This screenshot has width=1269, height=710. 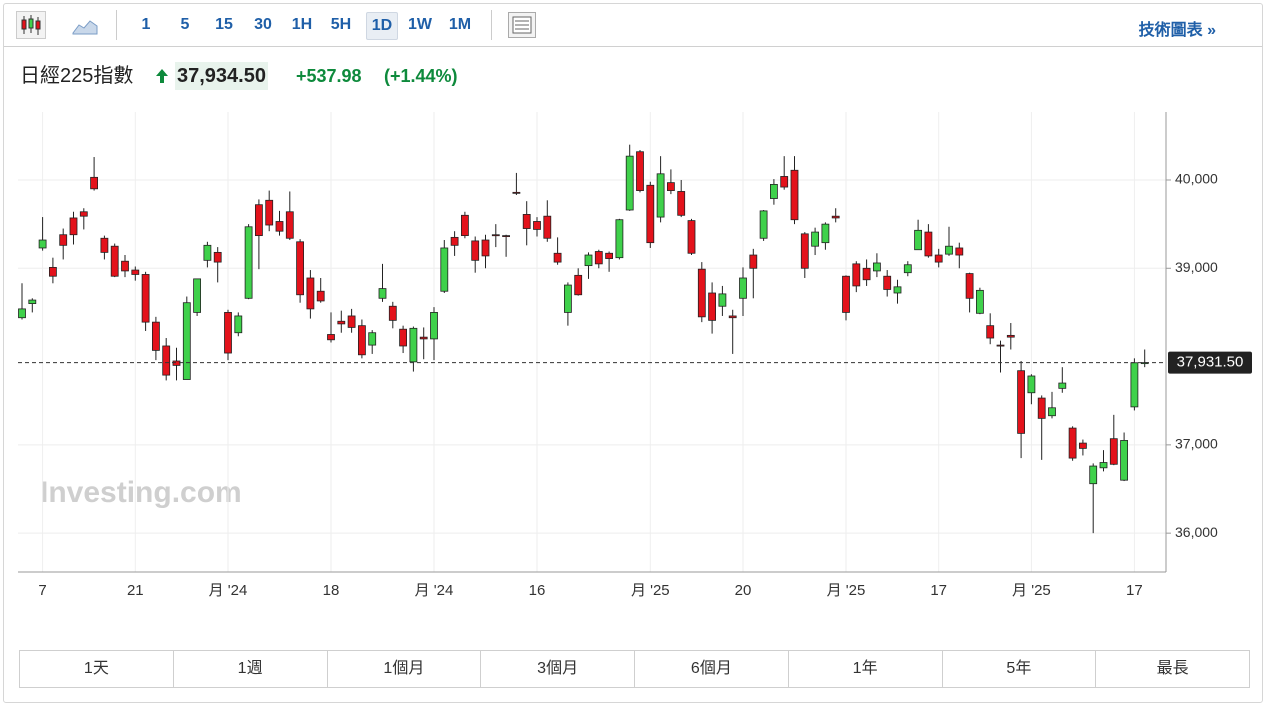 I want to click on interval-button: 30, so click(x=263, y=24).